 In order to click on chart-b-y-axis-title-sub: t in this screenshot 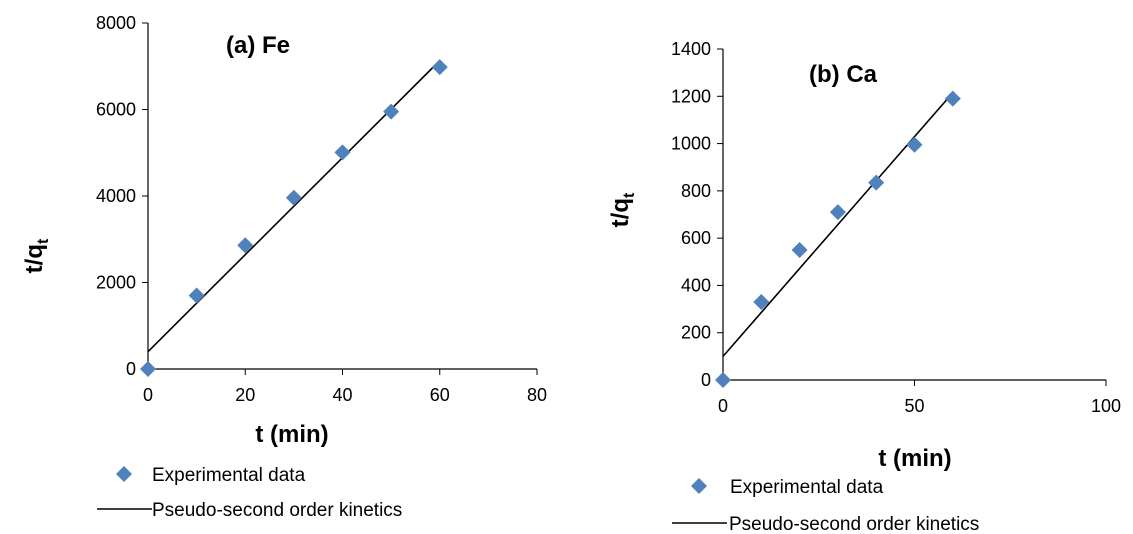, I will do `click(629, 195)`.